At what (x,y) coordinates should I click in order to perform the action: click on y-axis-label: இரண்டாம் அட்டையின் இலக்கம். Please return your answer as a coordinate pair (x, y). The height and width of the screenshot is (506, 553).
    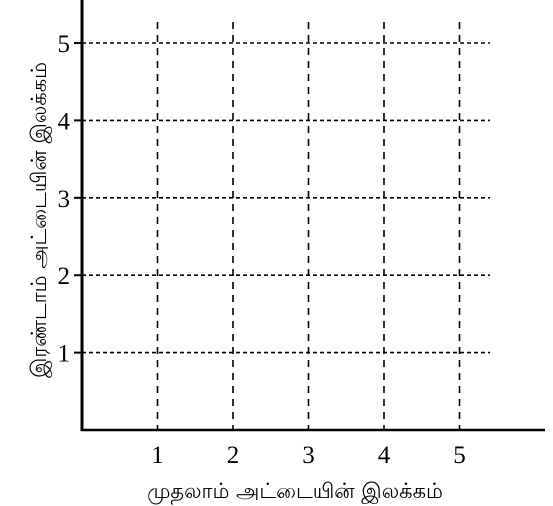
    Looking at the image, I should click on (39, 220).